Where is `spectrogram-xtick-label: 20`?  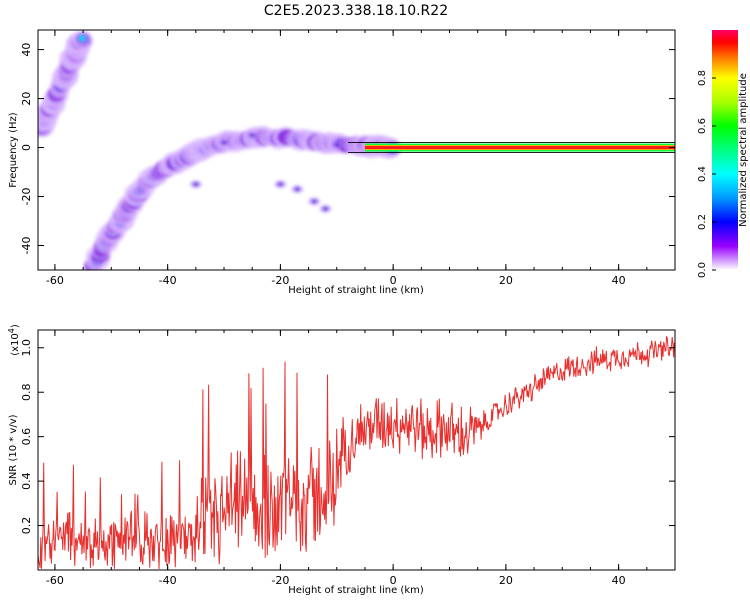
spectrogram-xtick-label: 20 is located at coordinates (506, 280).